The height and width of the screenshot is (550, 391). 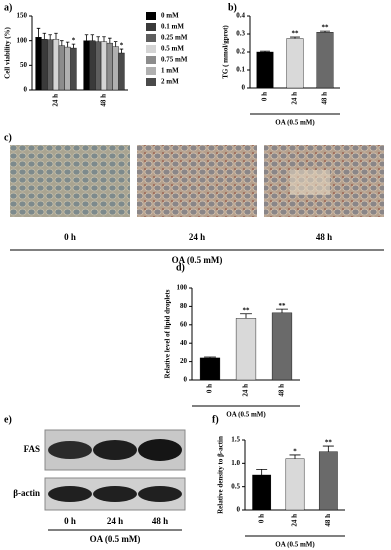 I want to click on y-axis-label: Relative level of lipid droplets, so click(x=168, y=333).